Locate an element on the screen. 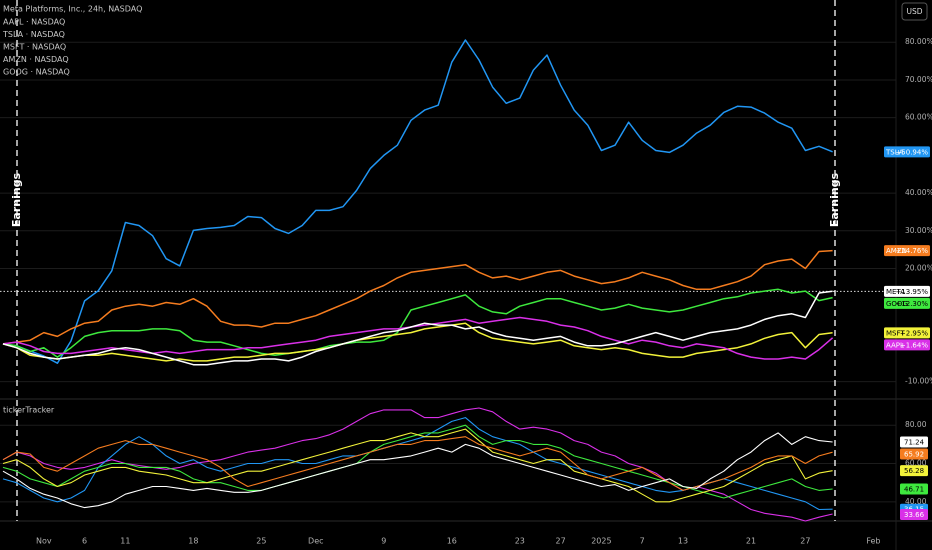  y-tick-label: 60.00 is located at coordinates (916, 463).